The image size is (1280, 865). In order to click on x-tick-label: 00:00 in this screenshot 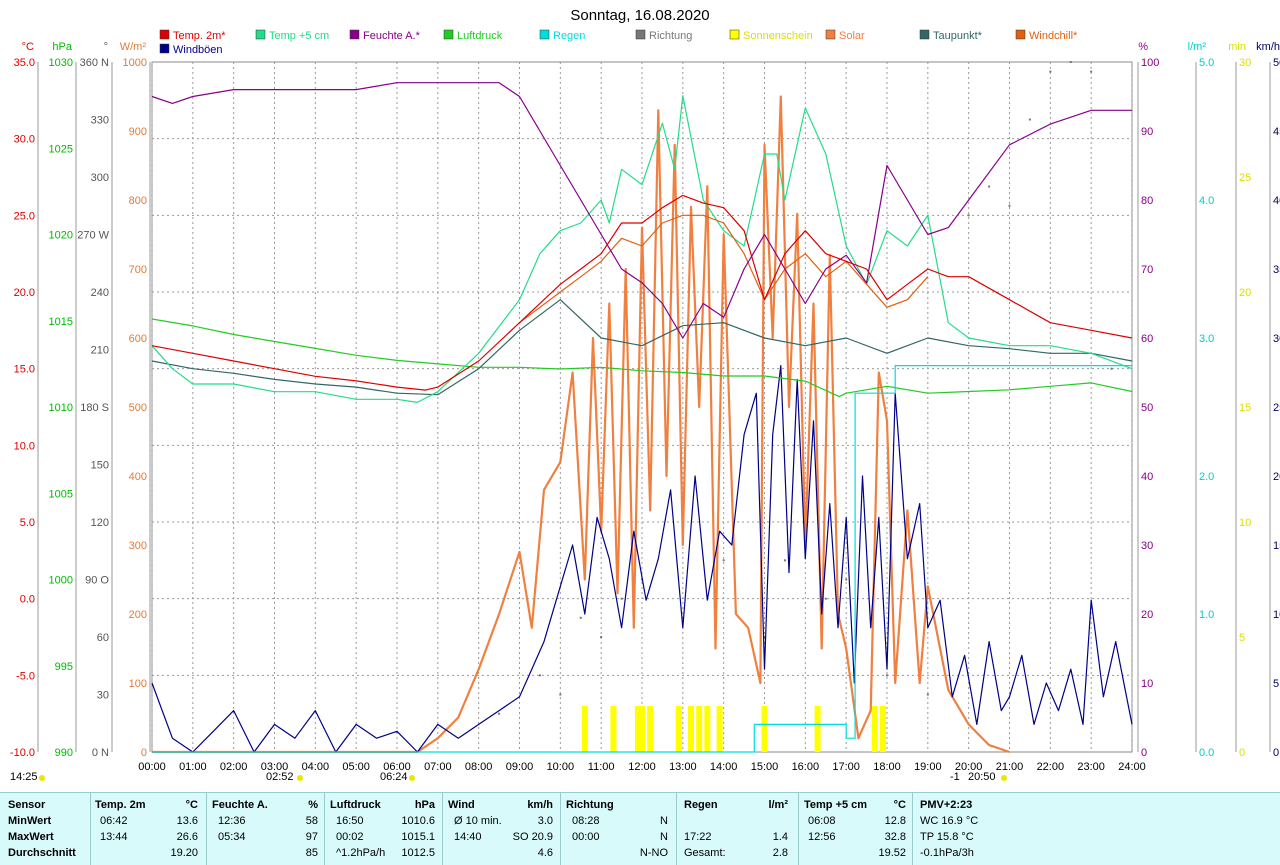, I will do `click(152, 767)`.